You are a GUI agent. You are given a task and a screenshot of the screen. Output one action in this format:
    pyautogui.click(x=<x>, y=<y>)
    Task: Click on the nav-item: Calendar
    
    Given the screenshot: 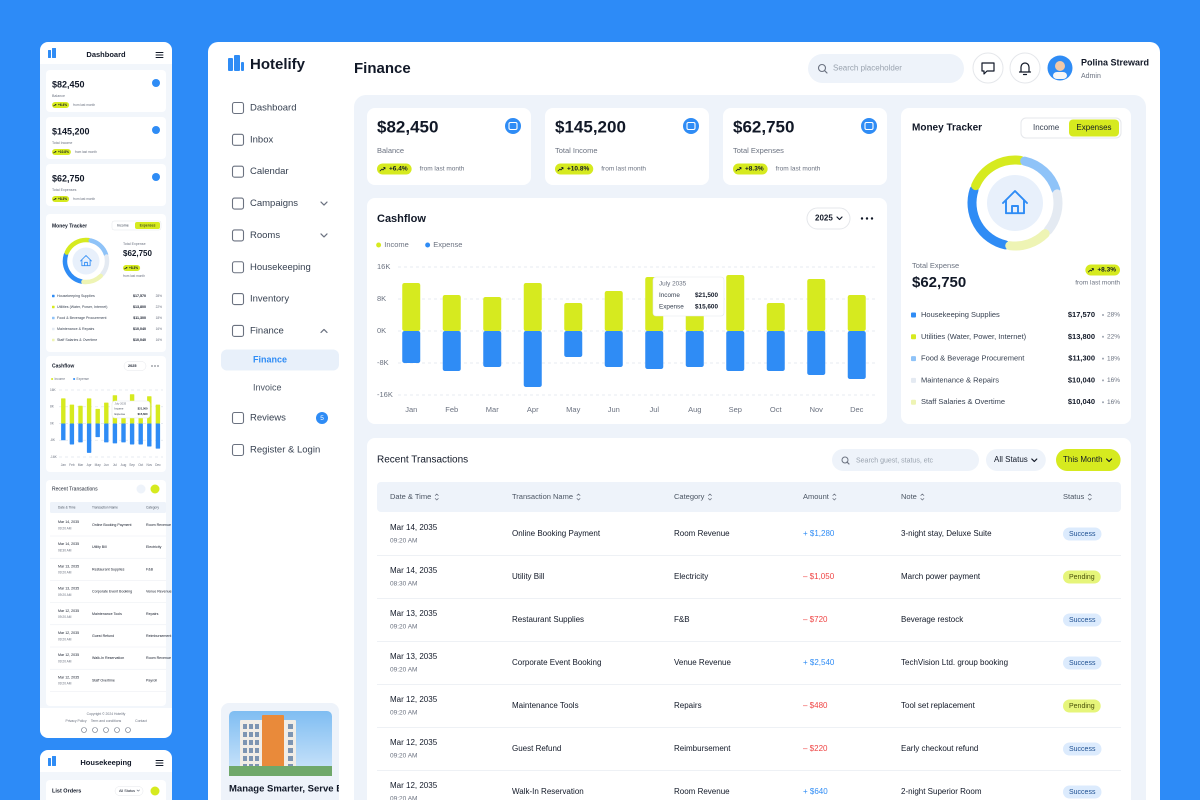 What is the action you would take?
    pyautogui.click(x=269, y=171)
    